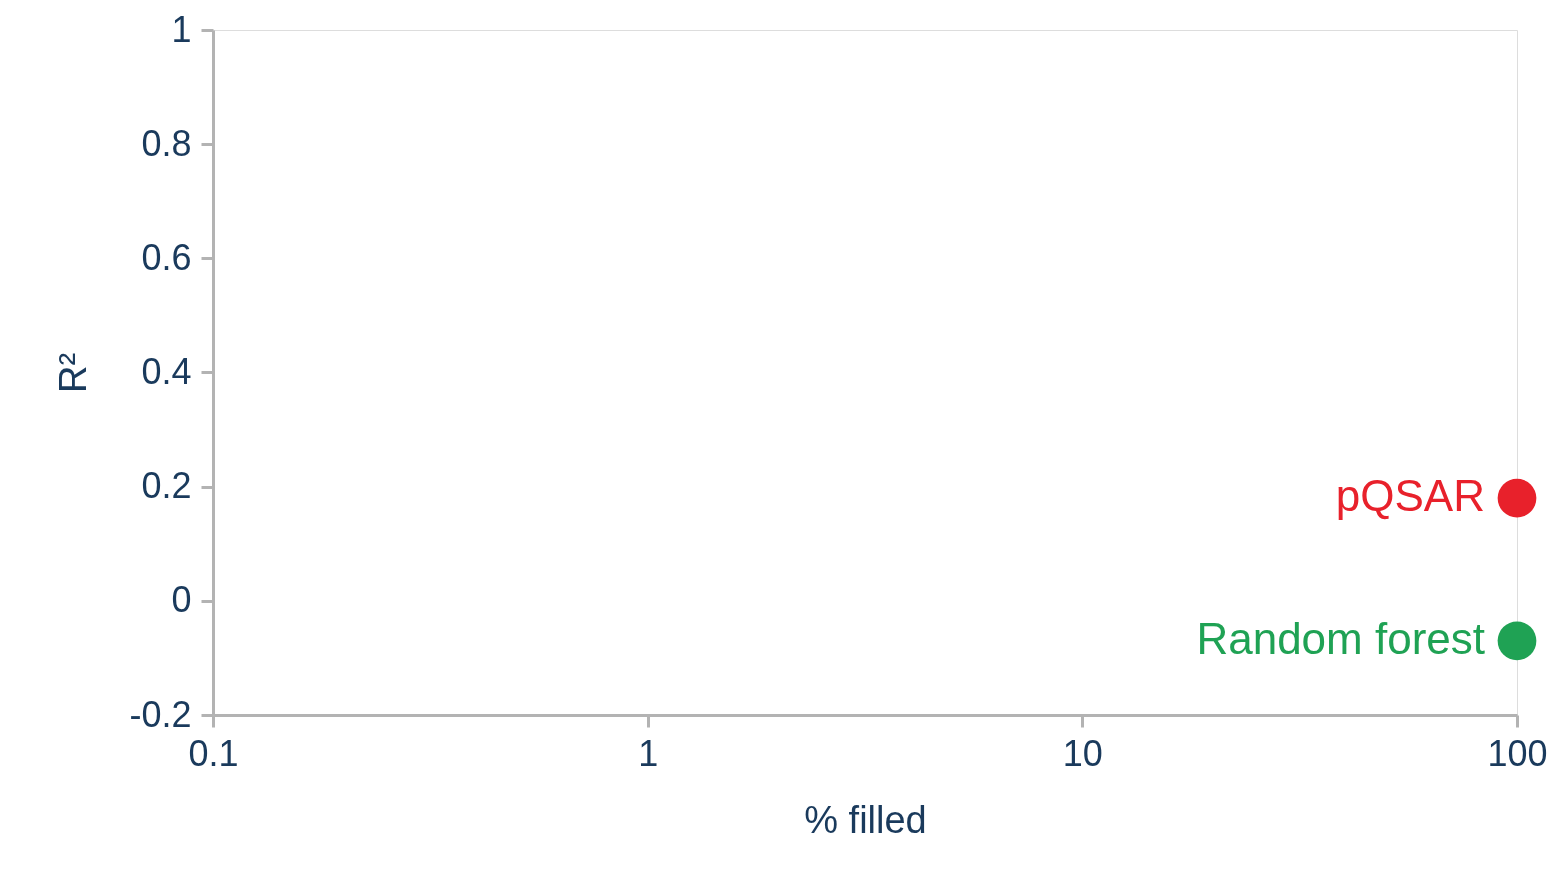 The width and height of the screenshot is (1557, 878). Describe the element at coordinates (166, 143) in the screenshot. I see `y-tick-label: 0.8` at that location.